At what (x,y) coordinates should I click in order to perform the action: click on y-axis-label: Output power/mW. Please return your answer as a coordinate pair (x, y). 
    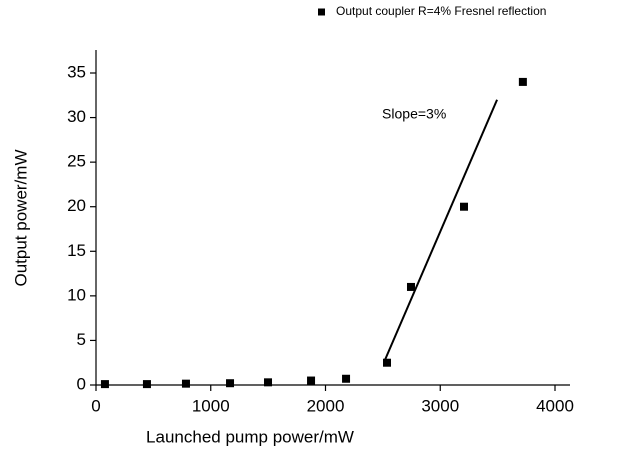
    Looking at the image, I should click on (20, 218).